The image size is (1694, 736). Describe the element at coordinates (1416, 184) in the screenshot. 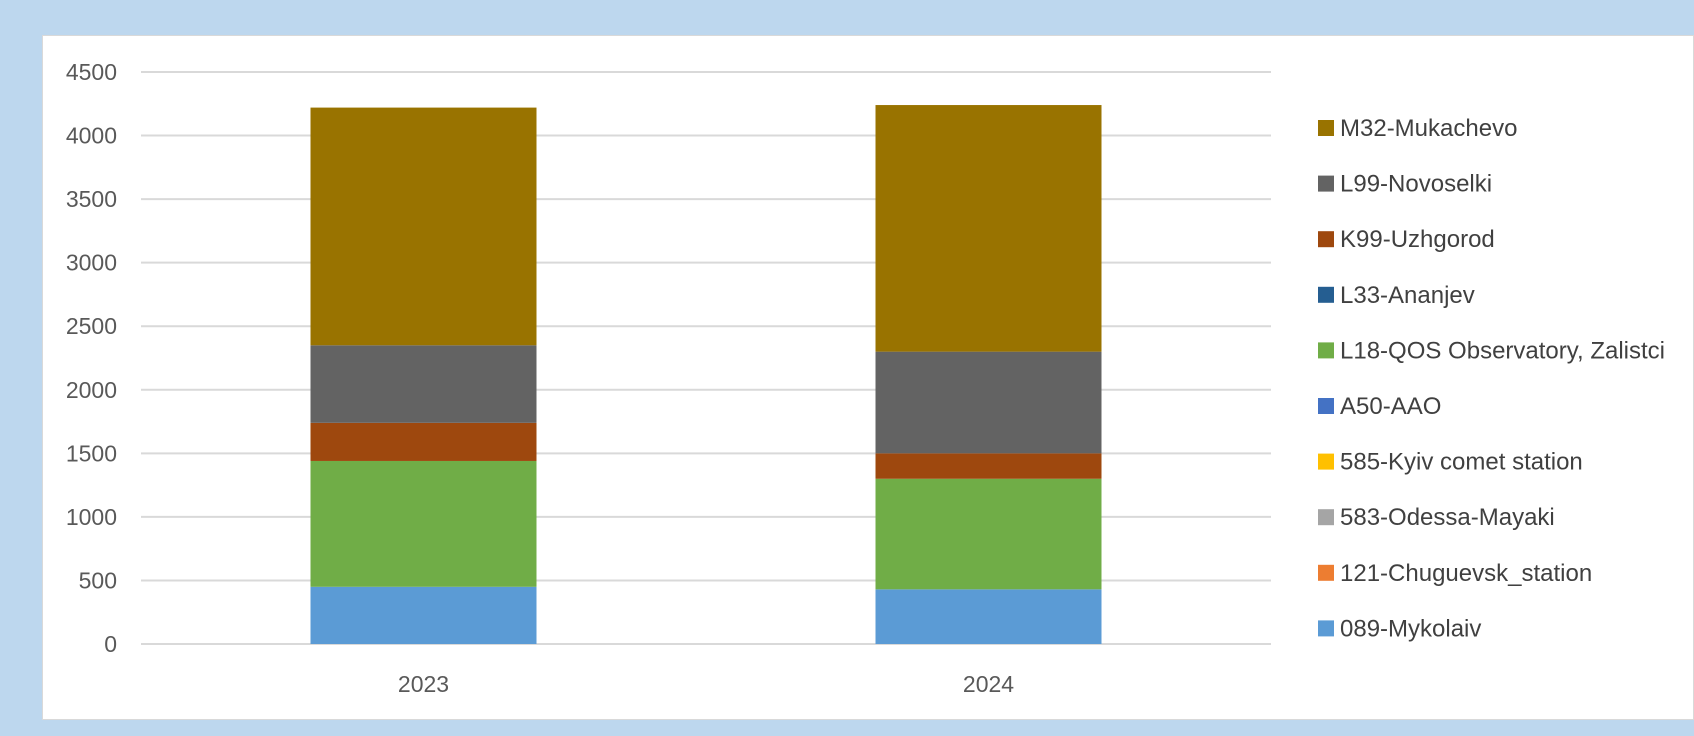

I see `legend-label: L99-Novoselki` at that location.